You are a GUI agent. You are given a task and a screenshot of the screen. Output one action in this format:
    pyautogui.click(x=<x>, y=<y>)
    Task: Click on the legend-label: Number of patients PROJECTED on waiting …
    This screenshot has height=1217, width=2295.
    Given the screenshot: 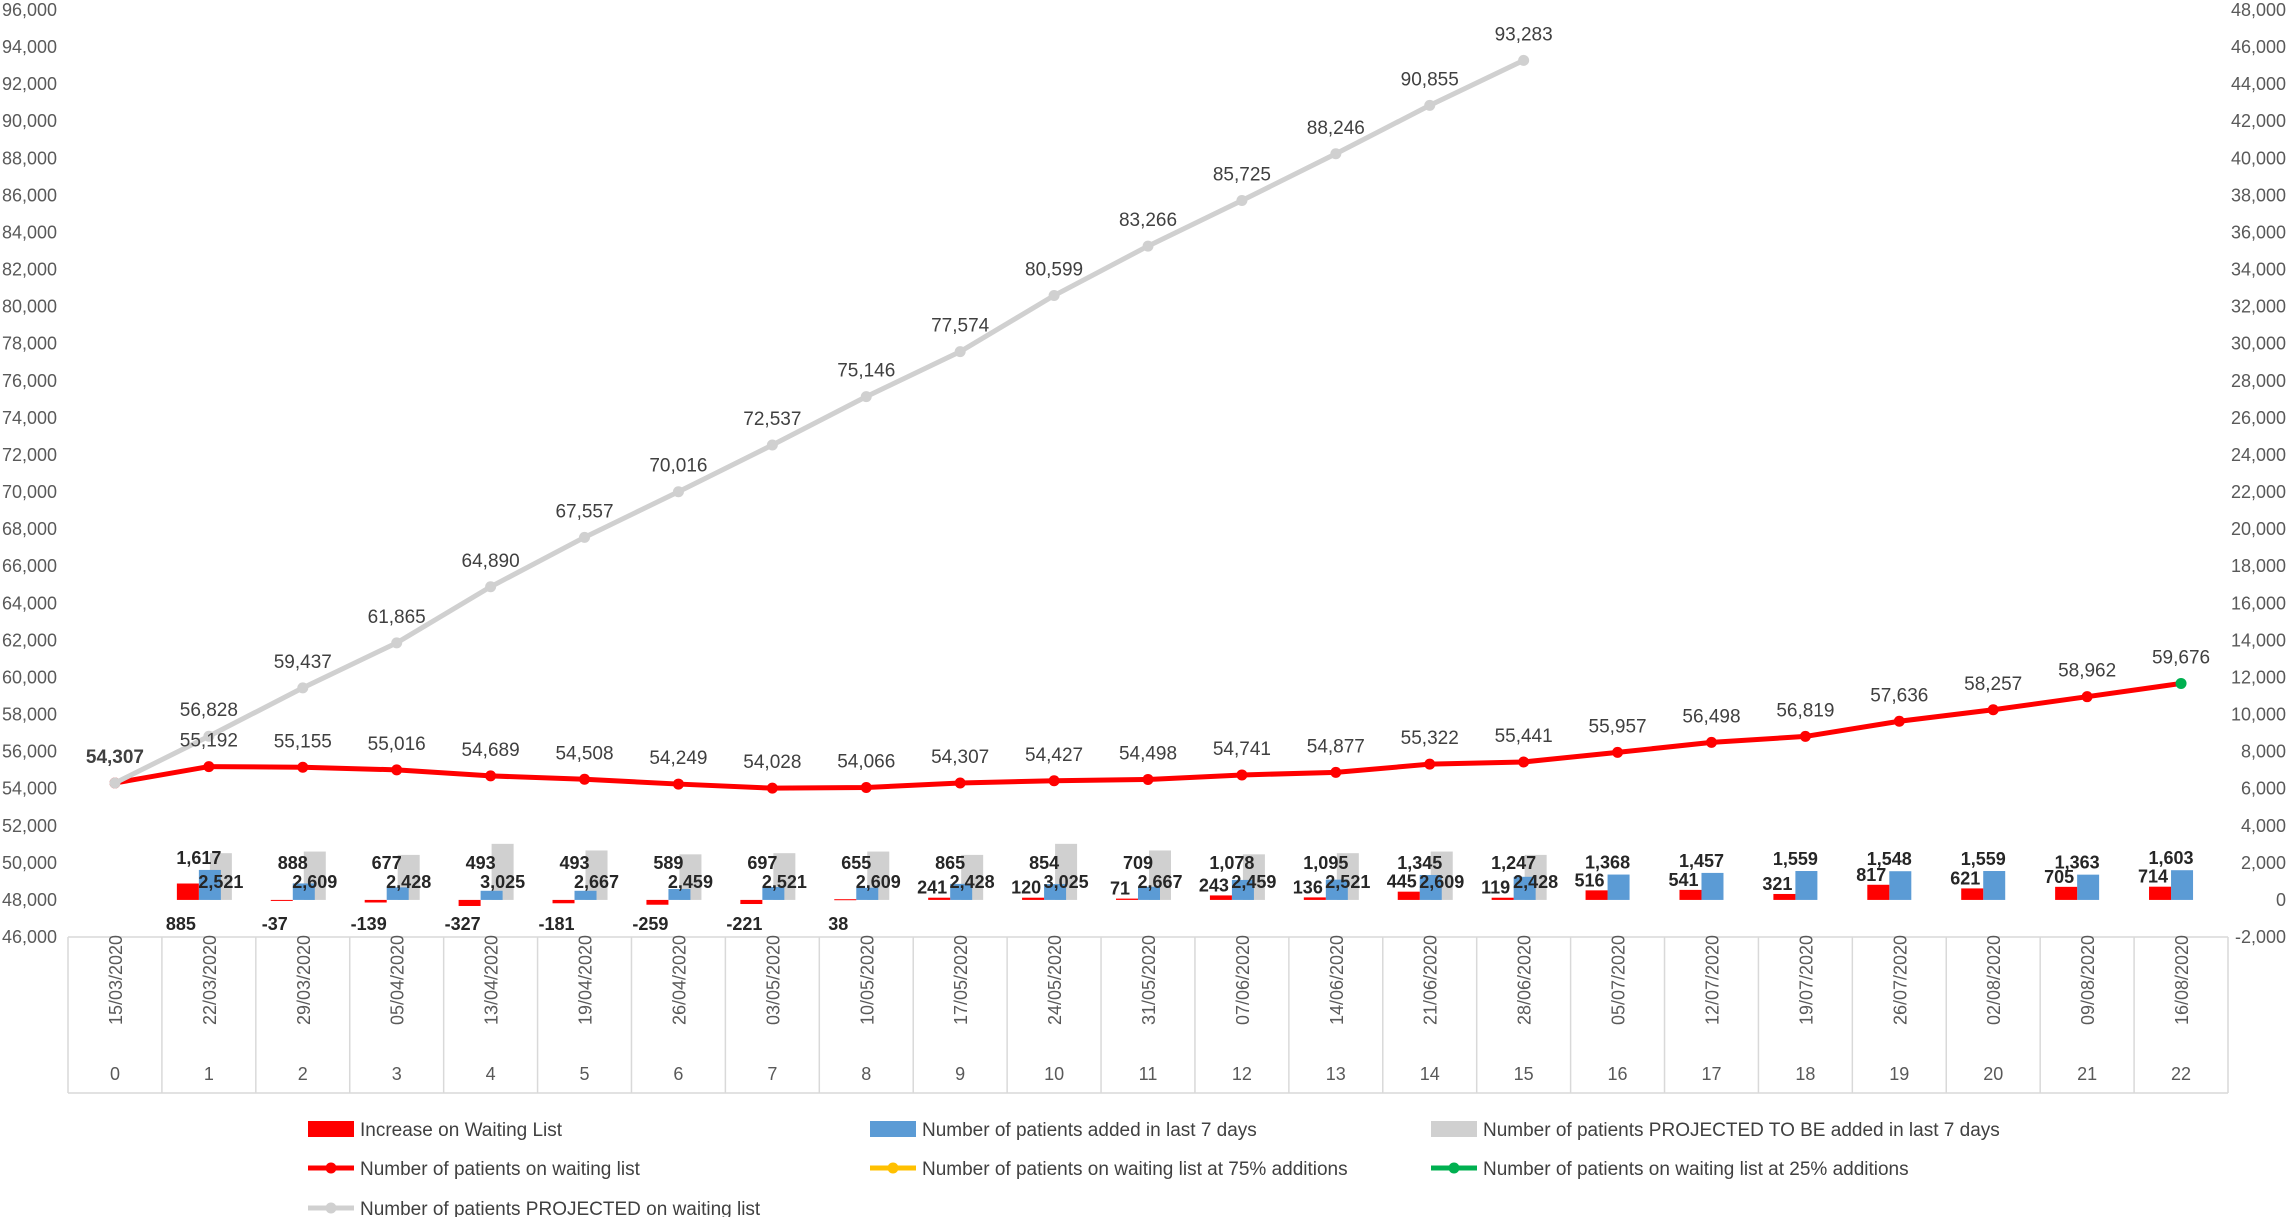 What is the action you would take?
    pyautogui.click(x=560, y=1208)
    